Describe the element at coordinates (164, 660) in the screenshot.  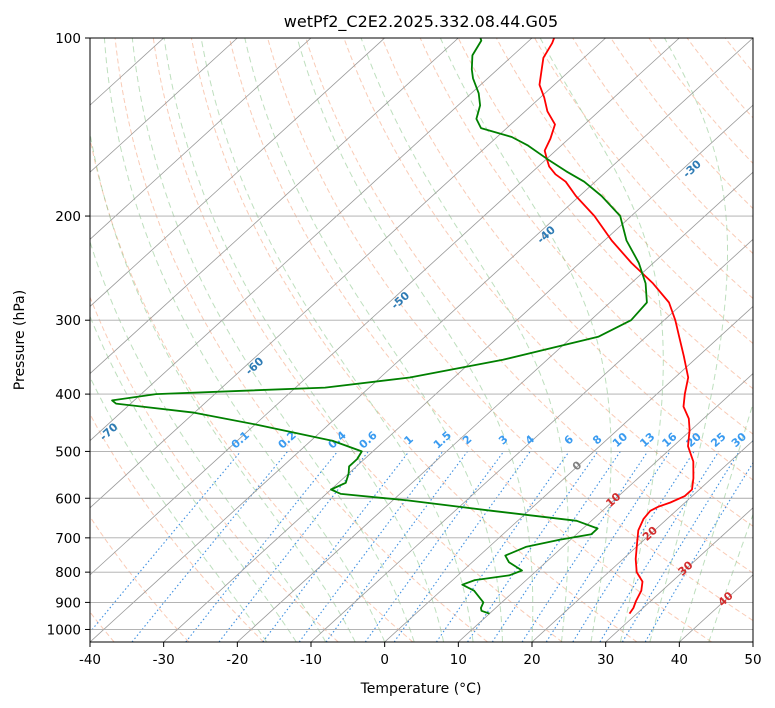
I see `x-tick-label: -30` at that location.